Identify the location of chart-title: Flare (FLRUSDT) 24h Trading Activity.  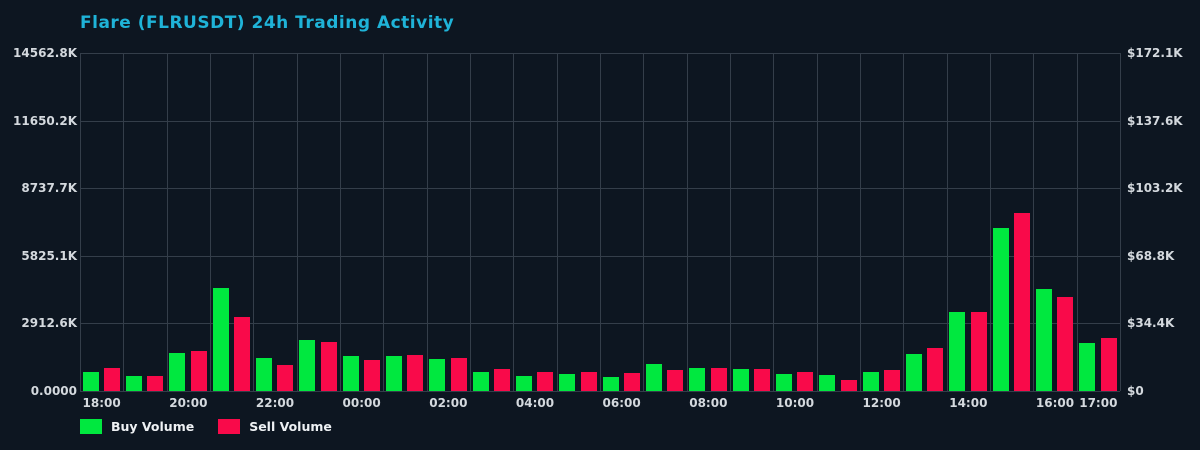
(267, 23).